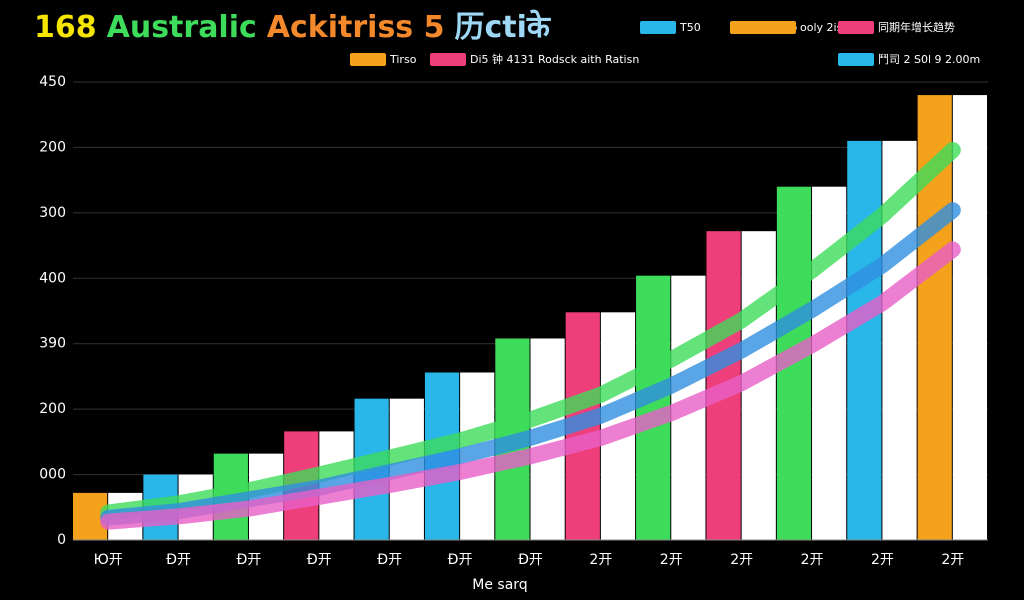 The image size is (1024, 600). I want to click on legend-label: 鬥司 2 S0l 9 2.00m, so click(929, 59).